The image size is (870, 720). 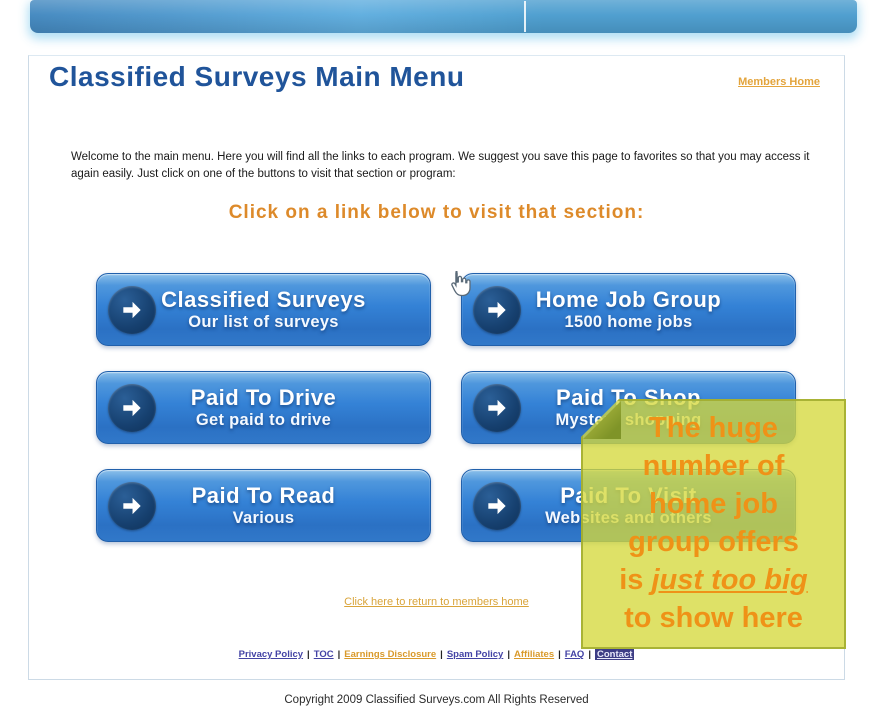 I want to click on footer-link-earnings-disclosure: Earnings Disclosure, so click(x=390, y=654).